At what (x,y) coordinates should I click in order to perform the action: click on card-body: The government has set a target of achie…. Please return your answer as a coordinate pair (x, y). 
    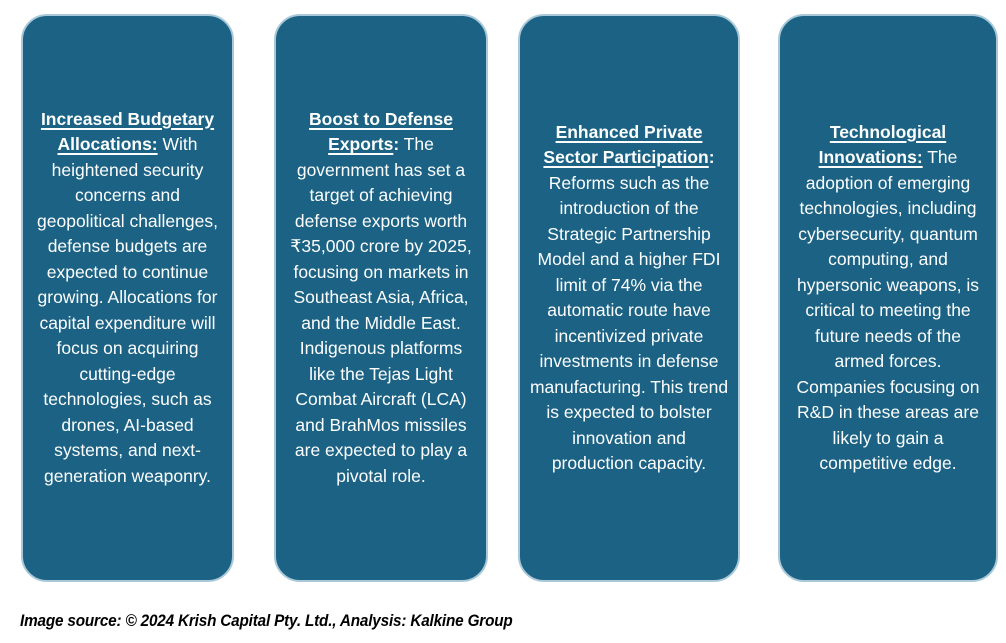
    Looking at the image, I should click on (381, 310).